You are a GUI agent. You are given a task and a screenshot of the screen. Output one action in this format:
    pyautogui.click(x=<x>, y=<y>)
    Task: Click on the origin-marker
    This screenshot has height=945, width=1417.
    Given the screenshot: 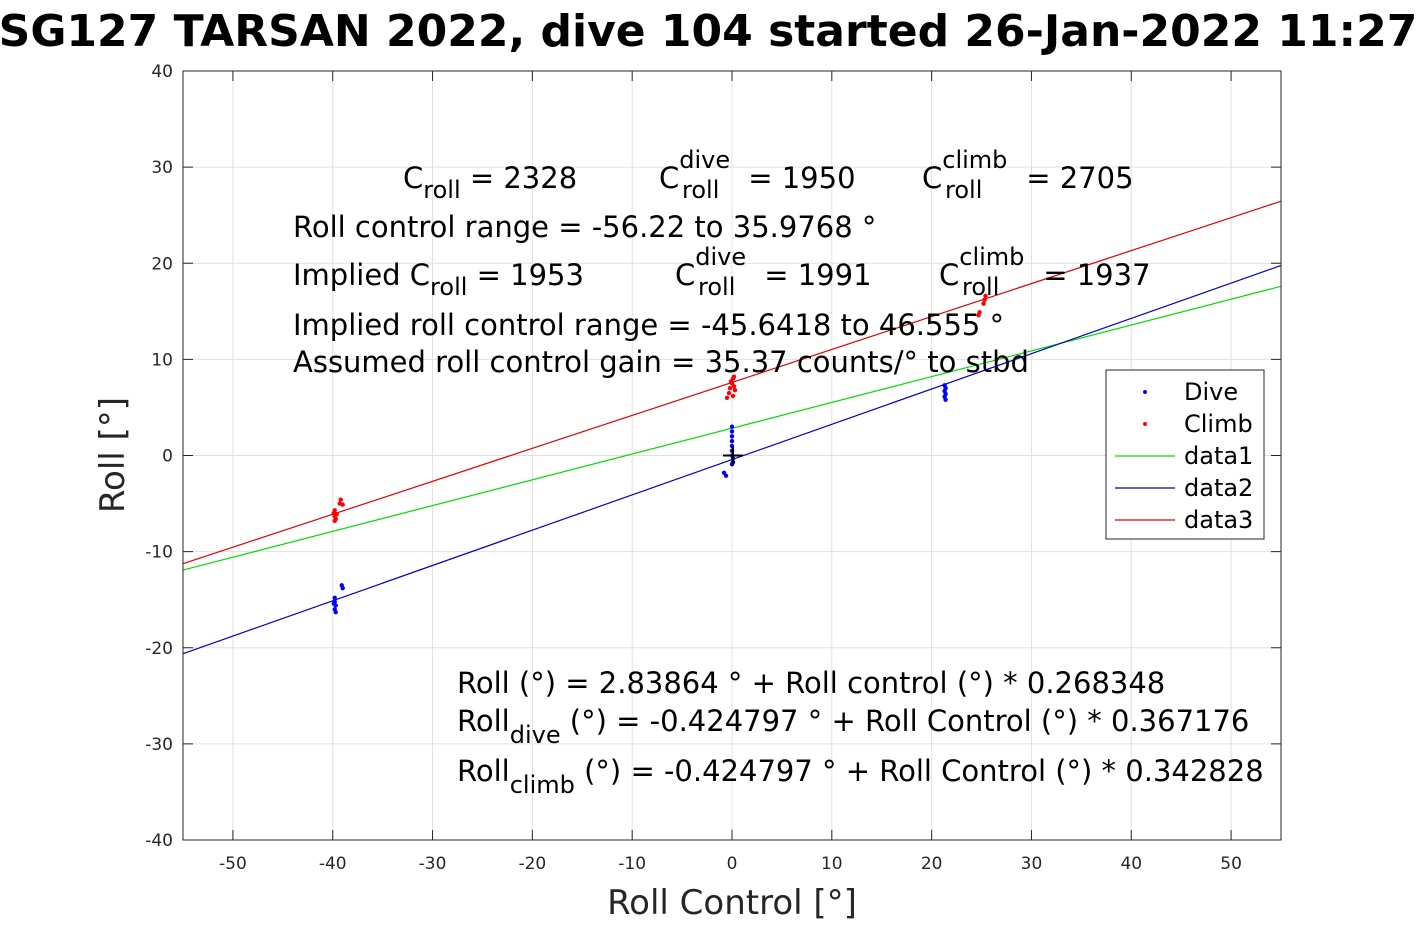 What is the action you would take?
    pyautogui.click(x=733, y=455)
    